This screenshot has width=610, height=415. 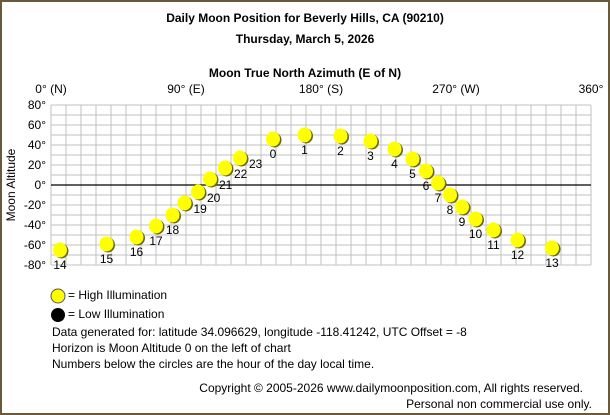 What do you see at coordinates (412, 174) in the screenshot?
I see `hour-label: 5` at bounding box center [412, 174].